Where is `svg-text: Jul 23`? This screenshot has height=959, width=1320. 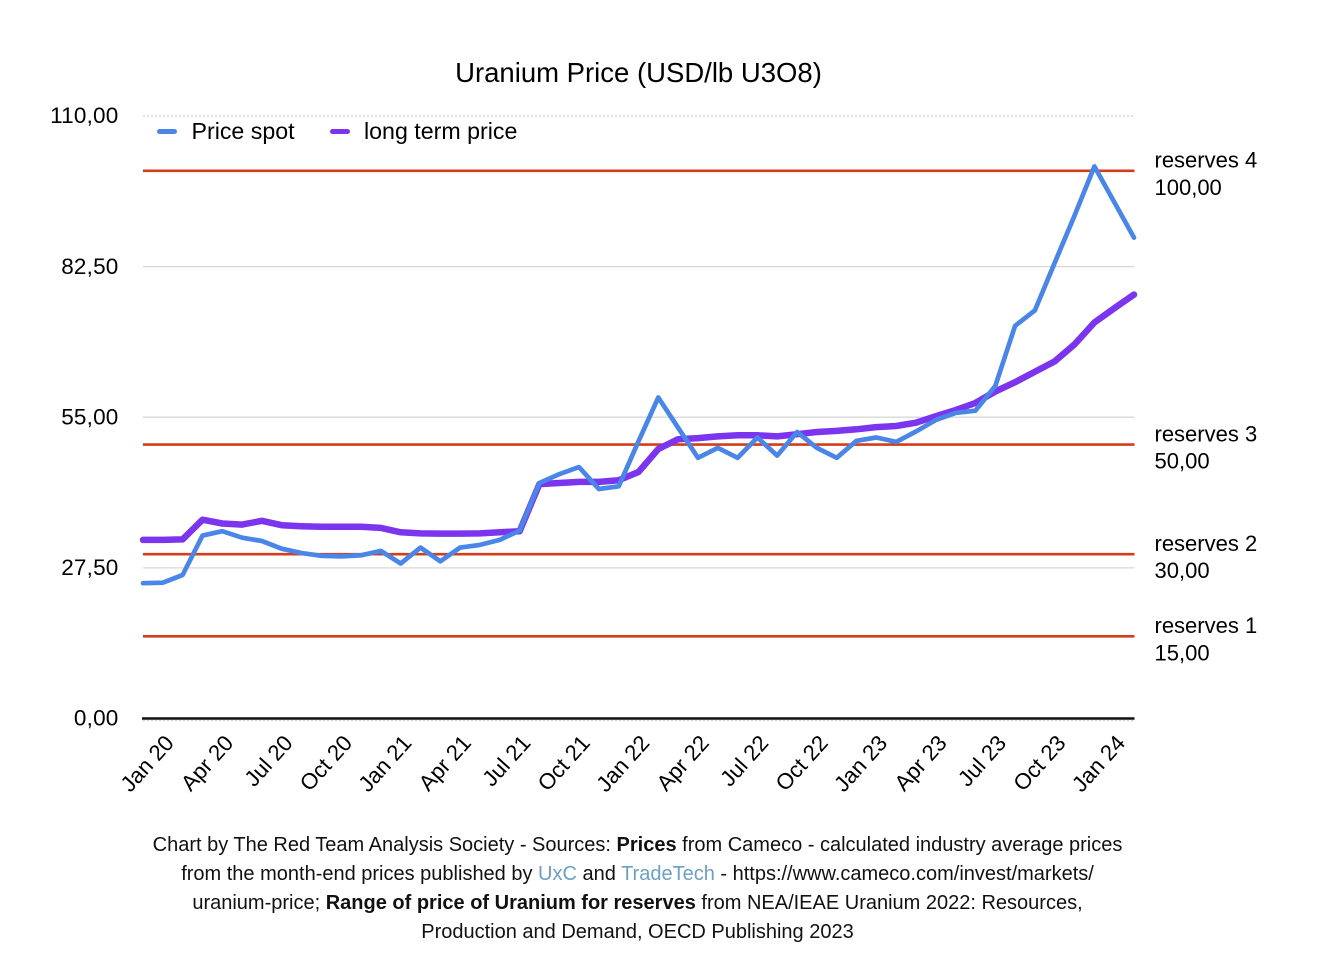
svg-text: Jul 23 is located at coordinates (982, 760).